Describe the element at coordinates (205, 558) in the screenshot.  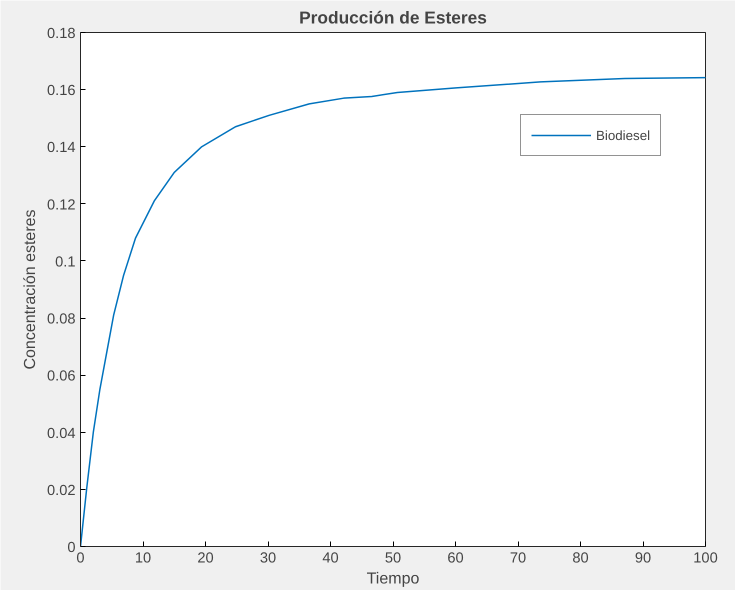
I see `x-tick-label: 20` at that location.